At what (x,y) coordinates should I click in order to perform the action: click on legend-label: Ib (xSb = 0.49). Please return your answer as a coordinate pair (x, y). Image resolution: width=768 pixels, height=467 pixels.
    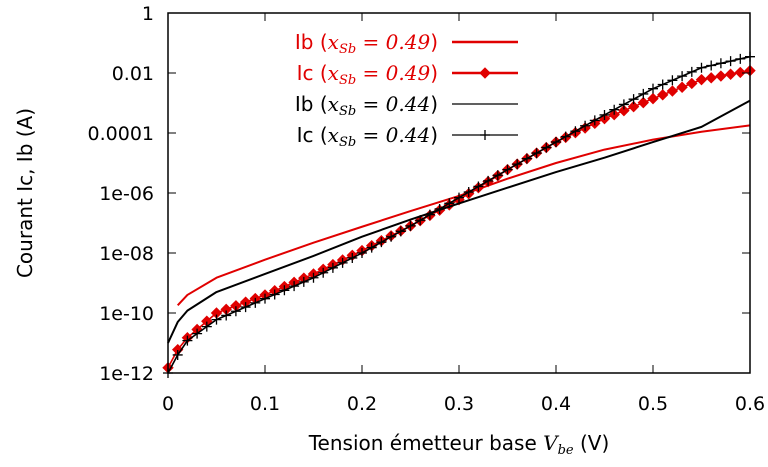
    Looking at the image, I should click on (366, 43).